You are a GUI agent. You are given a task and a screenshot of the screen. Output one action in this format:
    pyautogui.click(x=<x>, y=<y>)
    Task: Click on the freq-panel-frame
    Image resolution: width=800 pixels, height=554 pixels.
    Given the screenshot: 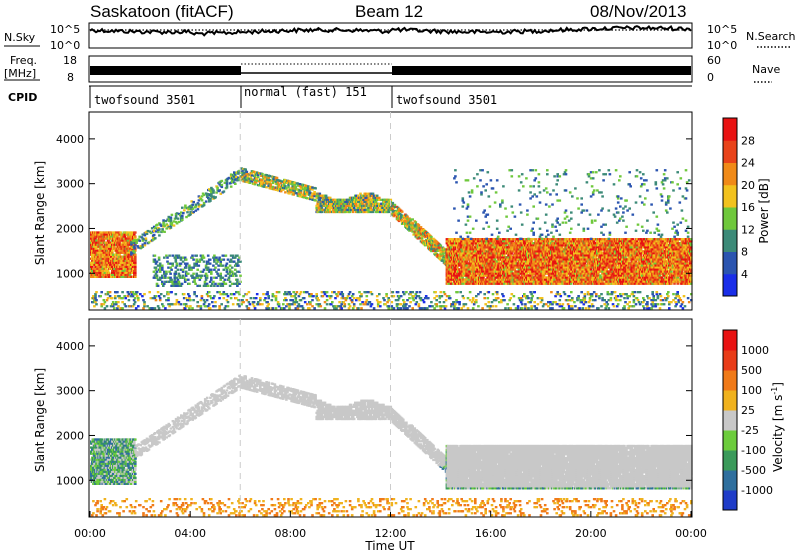 What is the action you would take?
    pyautogui.click(x=390, y=69)
    